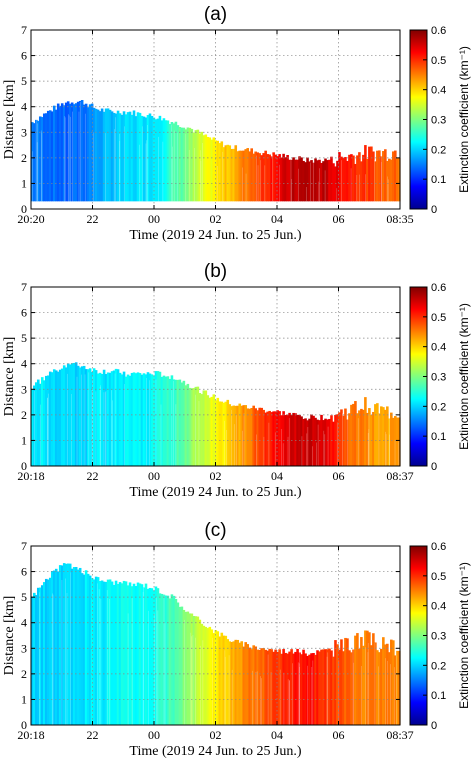  What do you see at coordinates (438, 666) in the screenshot?
I see `colorbar-tick-label: 0.2` at bounding box center [438, 666].